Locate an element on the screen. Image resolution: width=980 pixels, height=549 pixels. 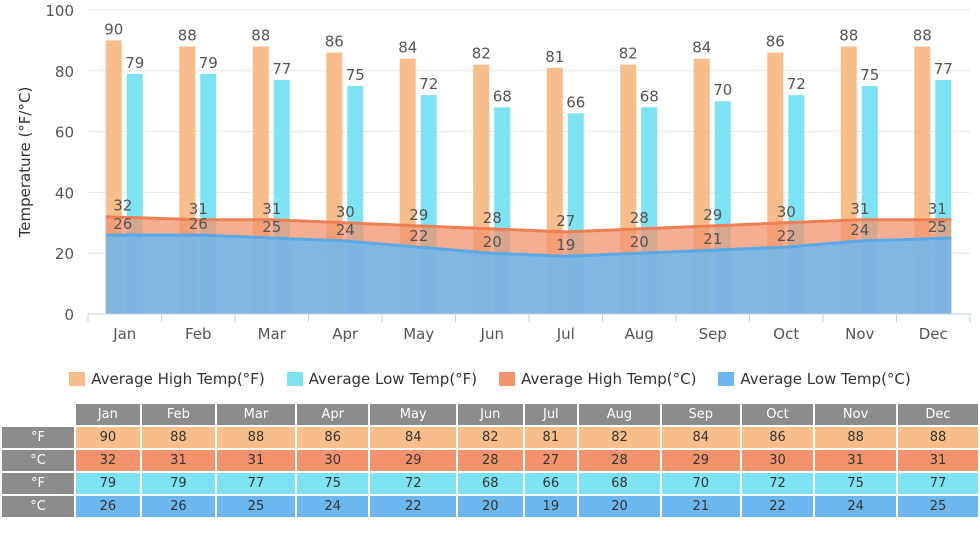
x-tick-label: Dec is located at coordinates (933, 334).